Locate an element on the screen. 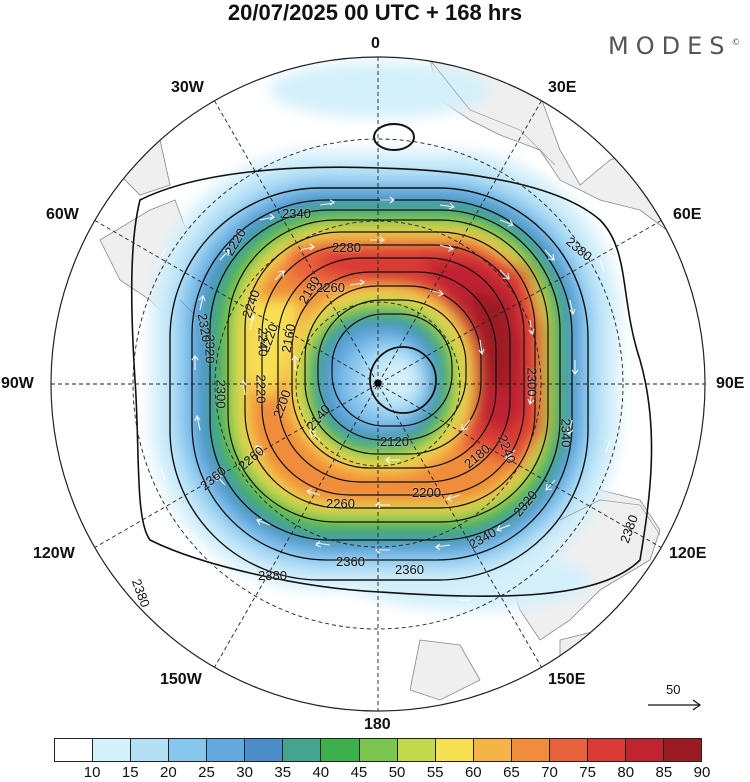 This screenshot has height=782, width=750. lon-label-0: 0 is located at coordinates (375, 43).